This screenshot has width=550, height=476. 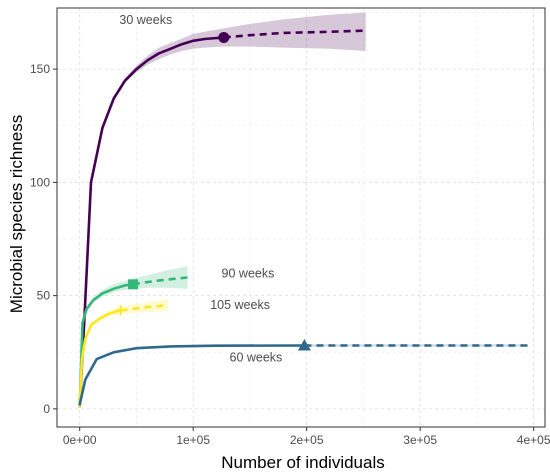 What do you see at coordinates (302, 462) in the screenshot?
I see `x-axis-title: Number of individuals` at bounding box center [302, 462].